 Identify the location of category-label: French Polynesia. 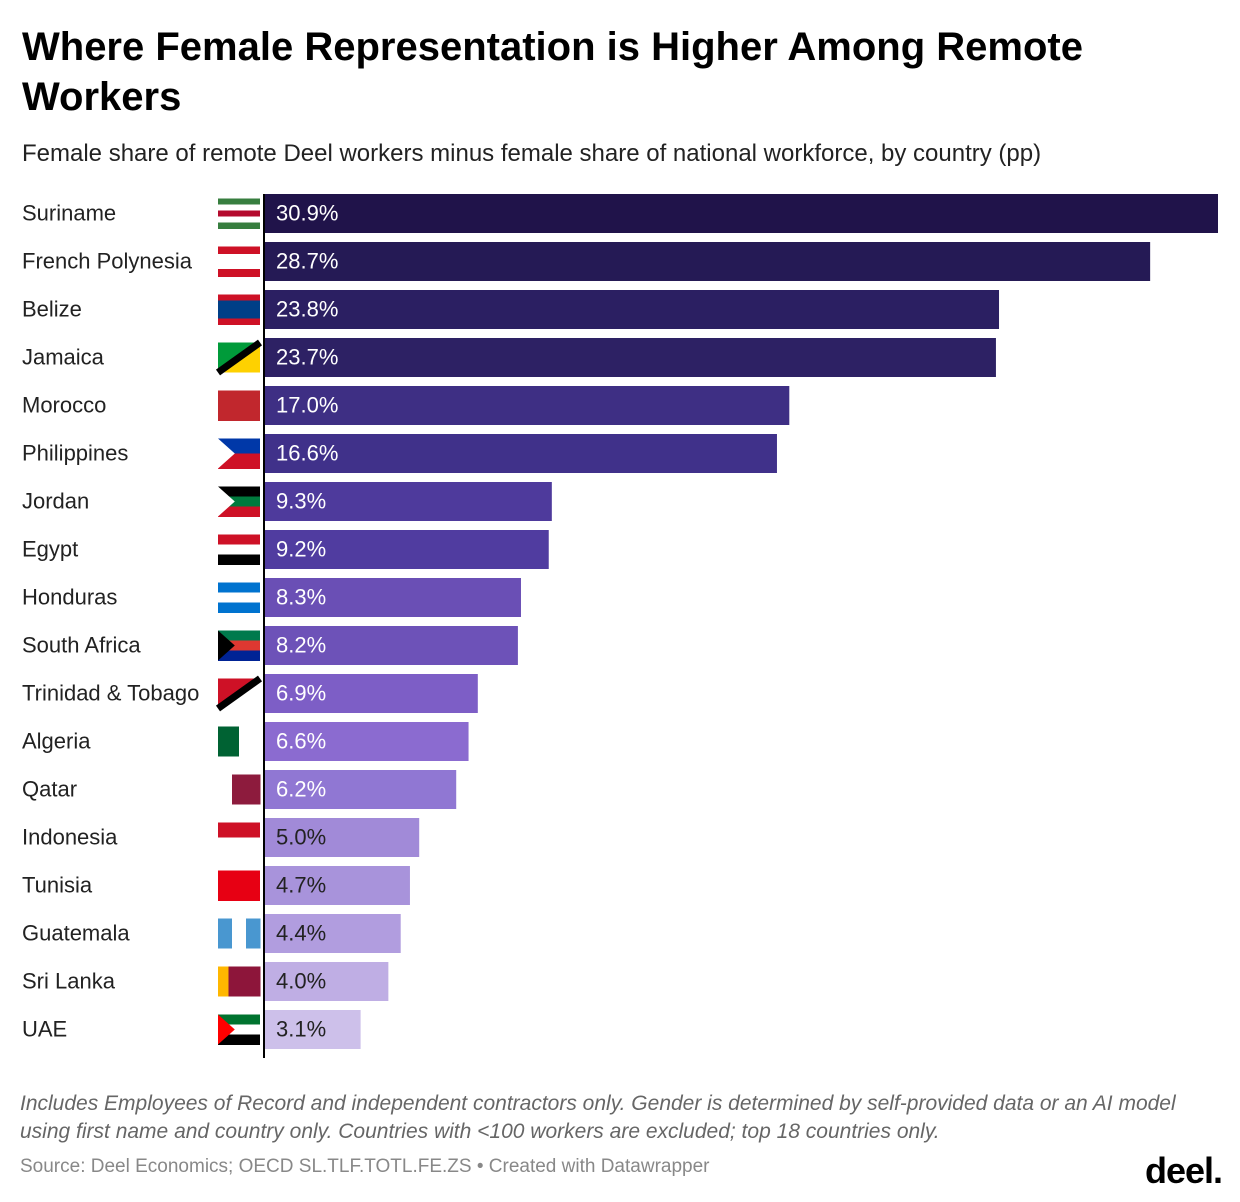
(107, 260).